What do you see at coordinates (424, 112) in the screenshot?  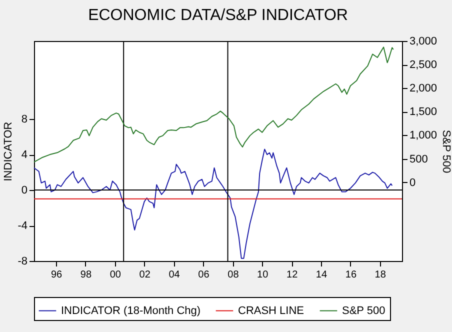 I see `y2-tick-label: 1,500` at bounding box center [424, 112].